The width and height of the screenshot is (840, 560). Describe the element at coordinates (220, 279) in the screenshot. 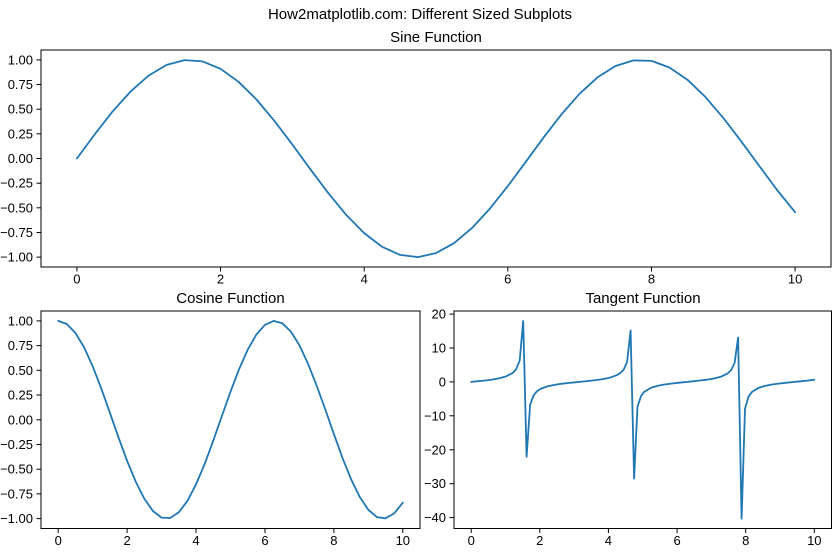

I see `sine-x-tick-label: 2` at that location.